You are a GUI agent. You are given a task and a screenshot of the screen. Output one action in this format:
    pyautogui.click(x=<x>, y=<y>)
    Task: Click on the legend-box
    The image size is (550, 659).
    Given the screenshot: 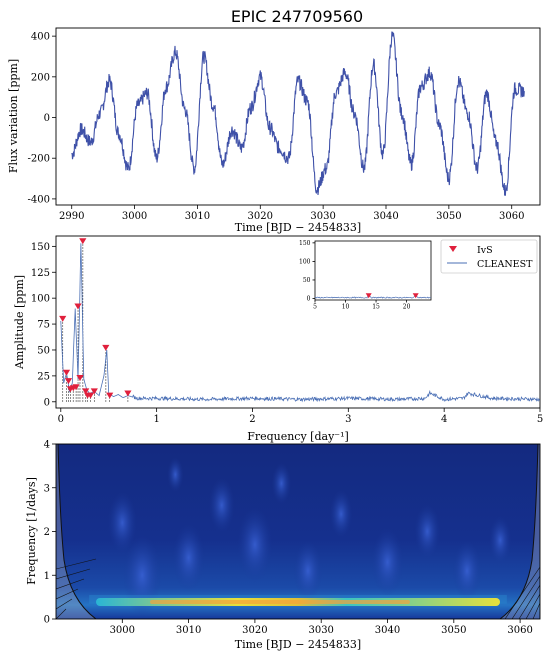 What is the action you would take?
    pyautogui.click(x=489, y=256)
    